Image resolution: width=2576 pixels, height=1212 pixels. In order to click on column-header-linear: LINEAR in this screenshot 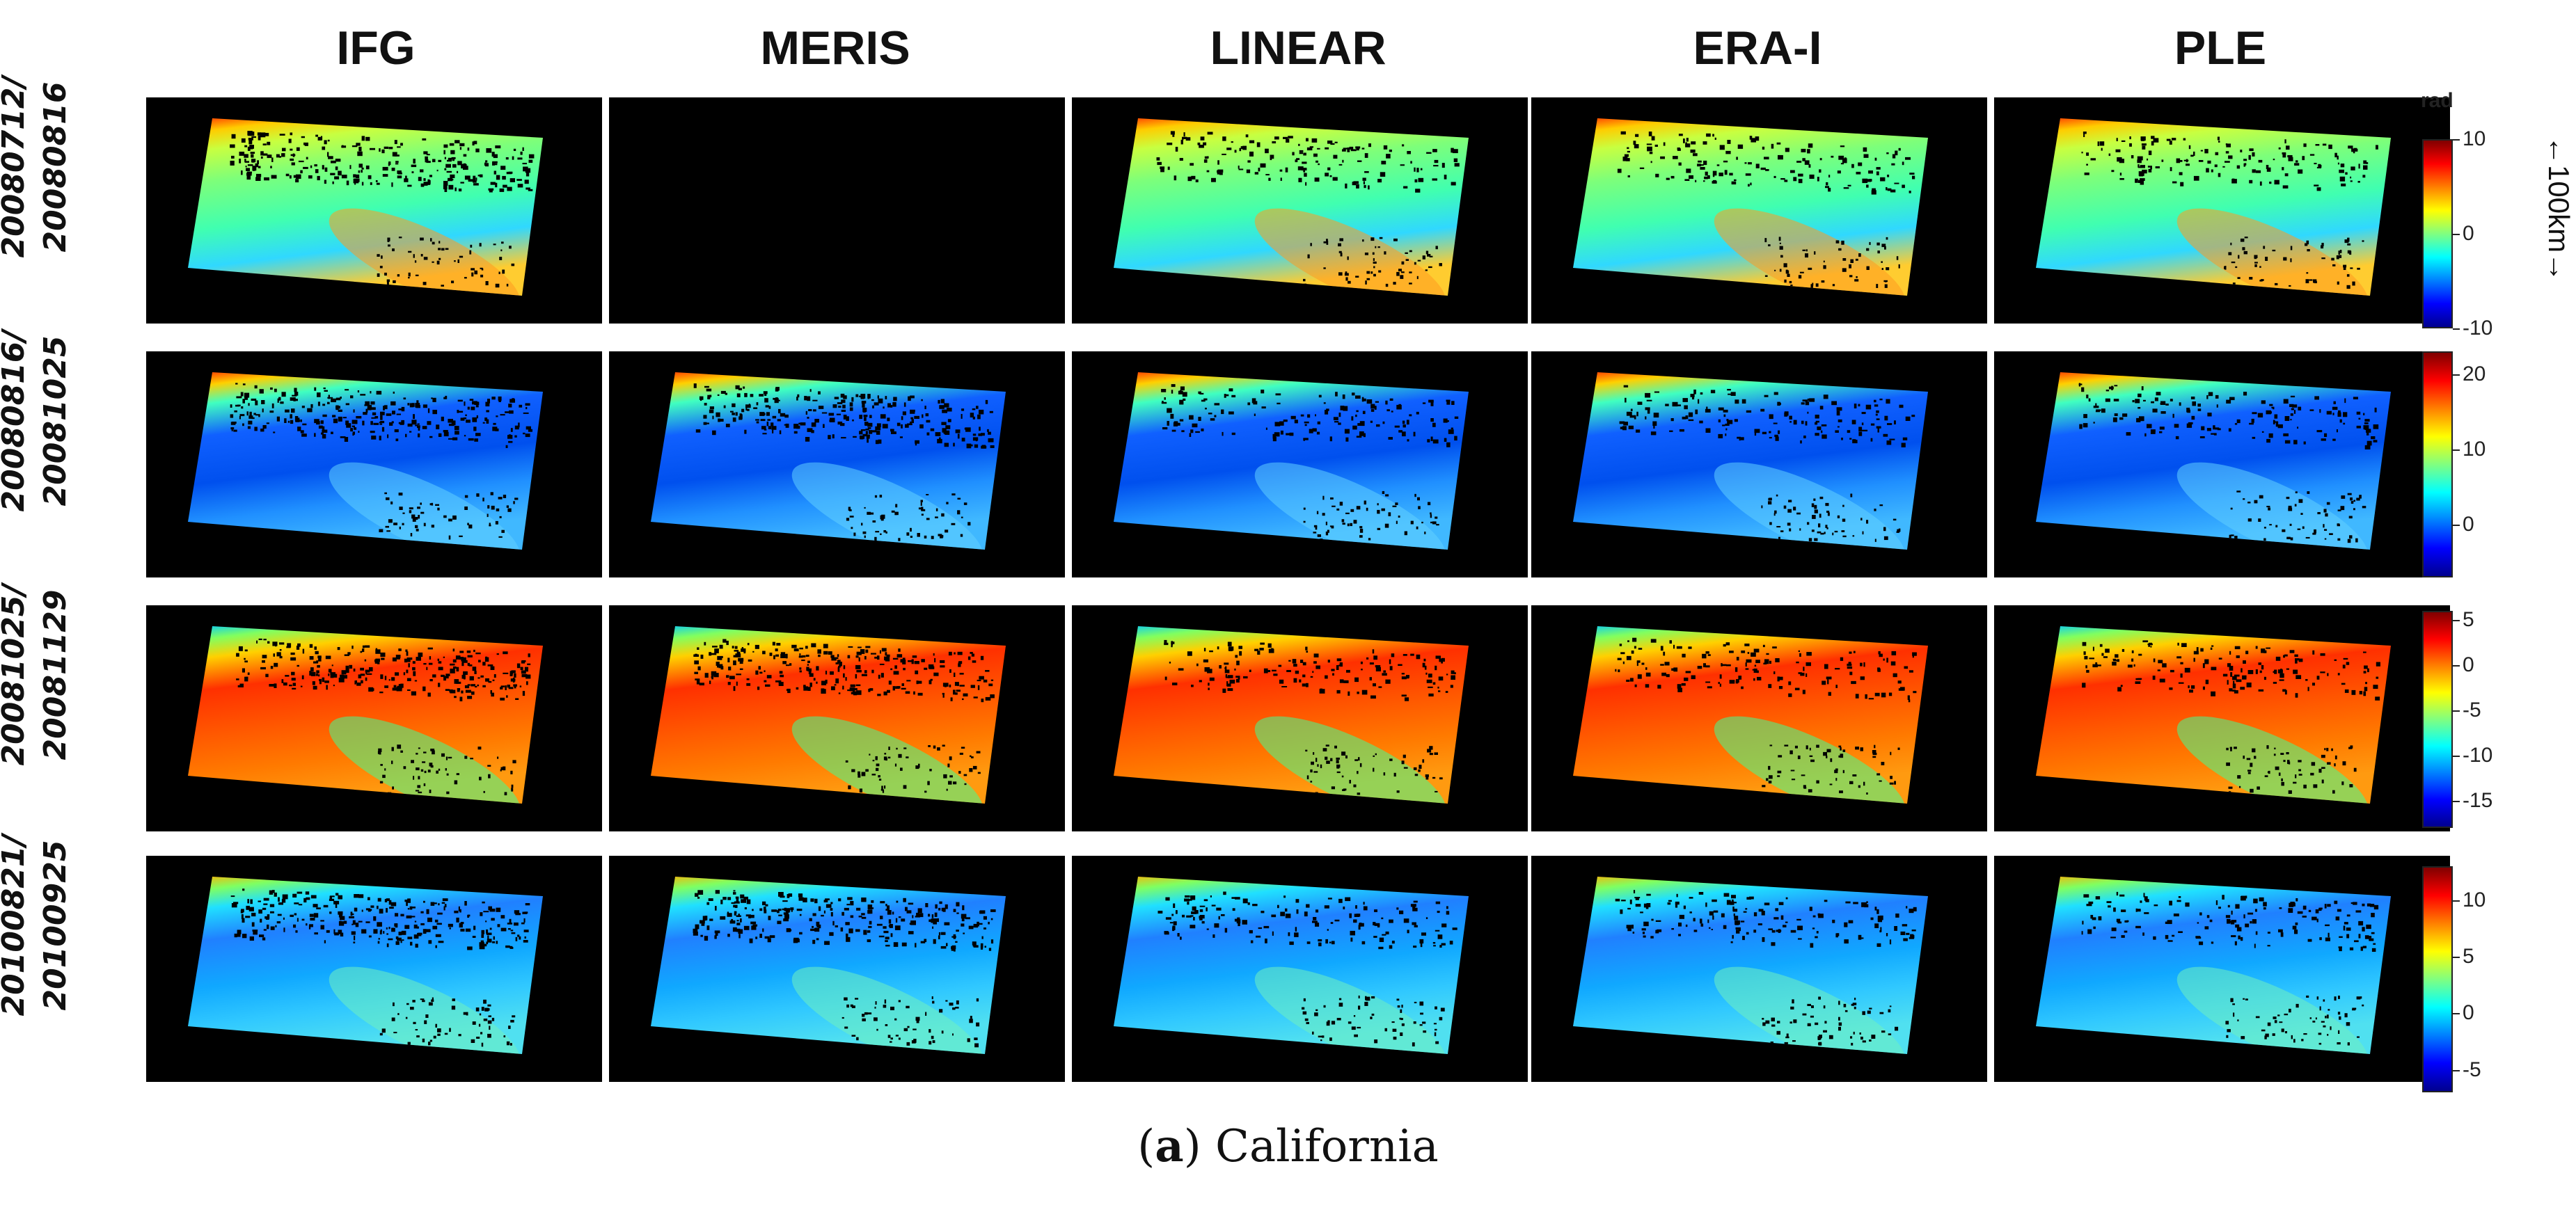, I will do `click(1298, 48)`.